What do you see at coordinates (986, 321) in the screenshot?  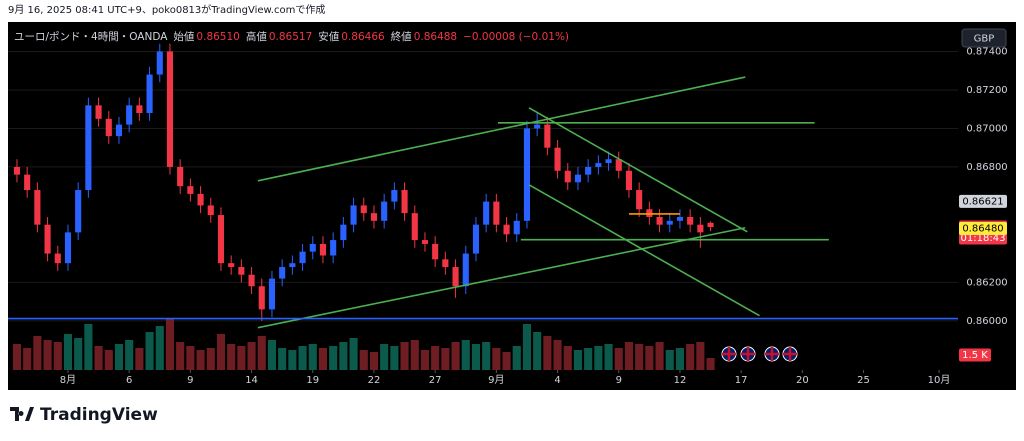 I see `y-tick-label: 0.86000` at bounding box center [986, 321].